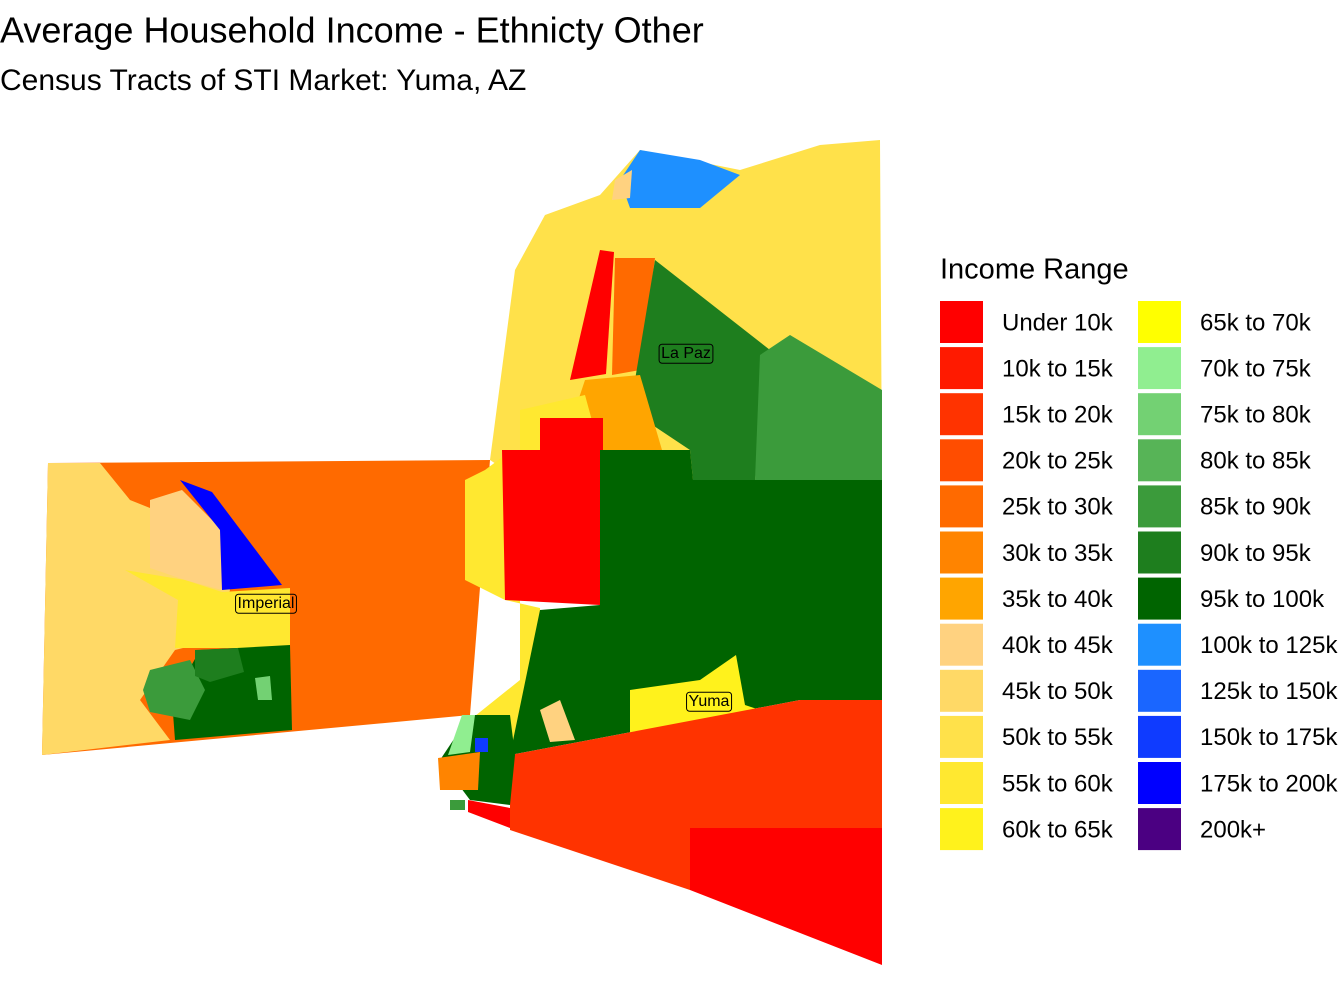  I want to click on legend-title: Income Range, so click(1034, 270).